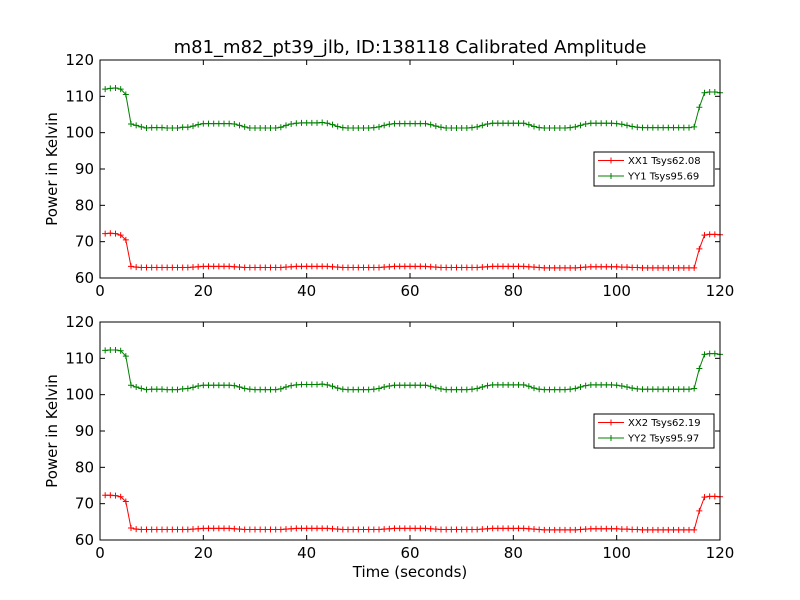 This screenshot has height=600, width=800. Describe the element at coordinates (649, 423) in the screenshot. I see `legend-item-1: XX2 Tsys62.19` at that location.